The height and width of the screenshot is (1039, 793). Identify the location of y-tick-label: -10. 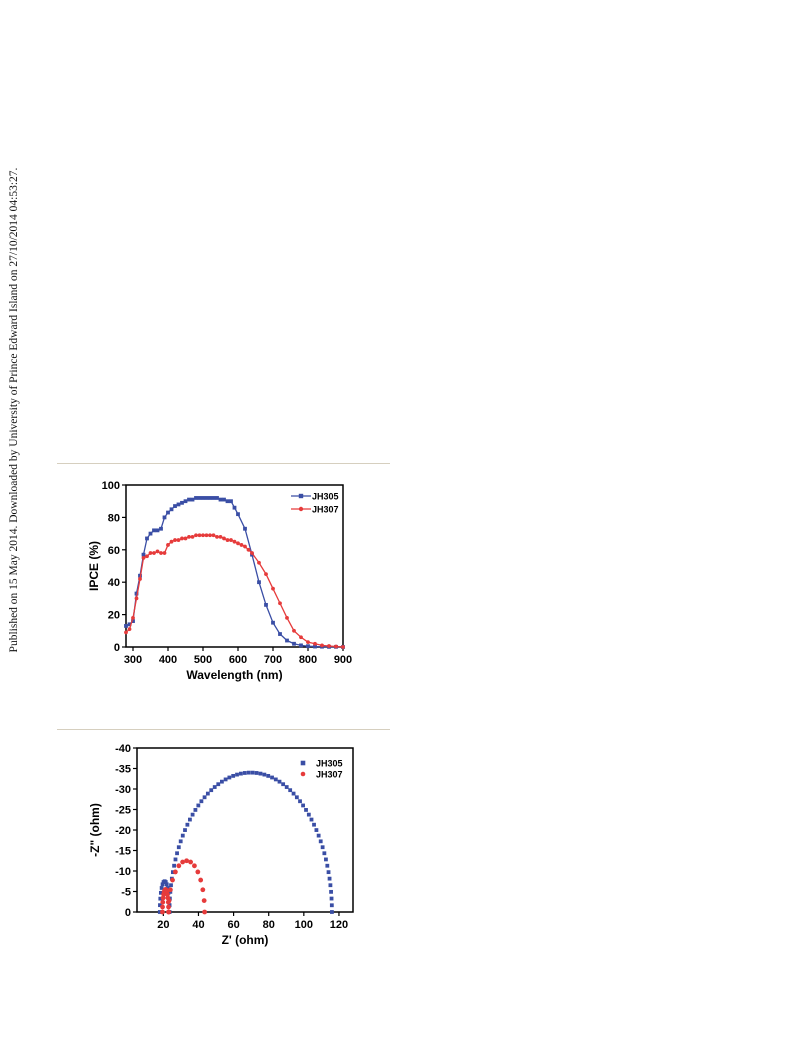
(123, 872).